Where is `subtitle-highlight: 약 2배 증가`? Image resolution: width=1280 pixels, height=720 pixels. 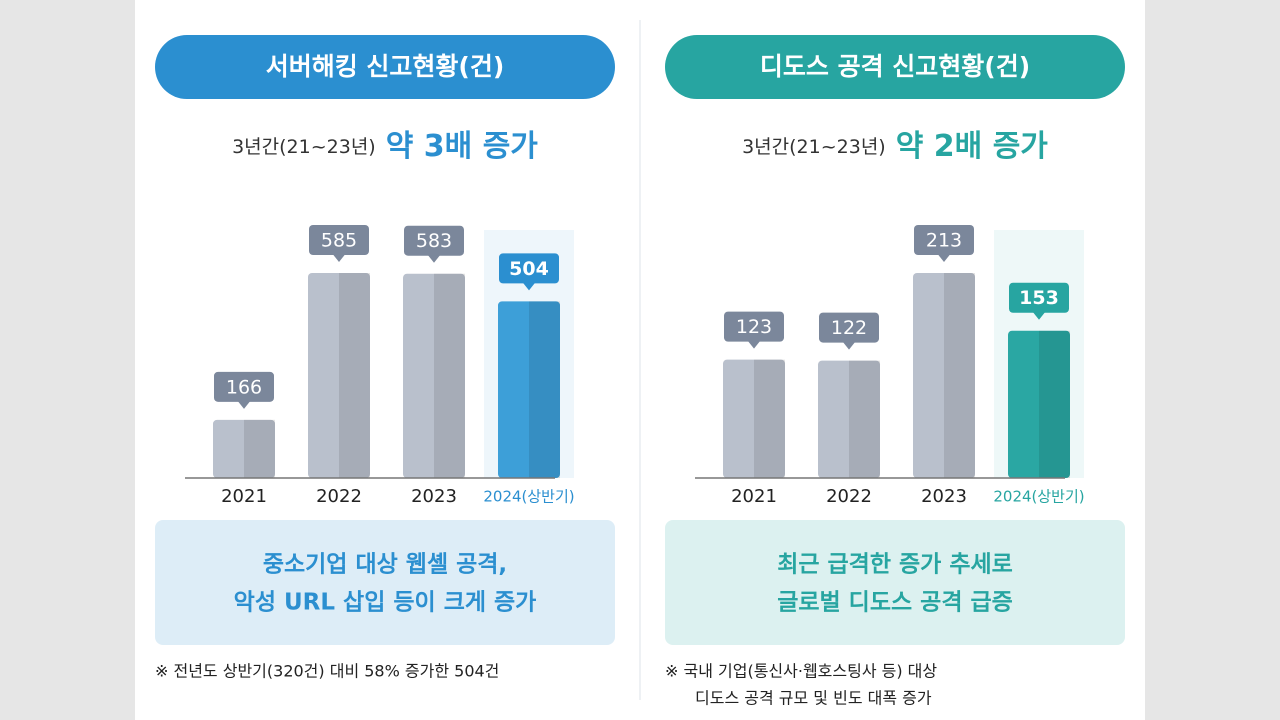
subtitle-highlight: 약 2배 증가 is located at coordinates (972, 146).